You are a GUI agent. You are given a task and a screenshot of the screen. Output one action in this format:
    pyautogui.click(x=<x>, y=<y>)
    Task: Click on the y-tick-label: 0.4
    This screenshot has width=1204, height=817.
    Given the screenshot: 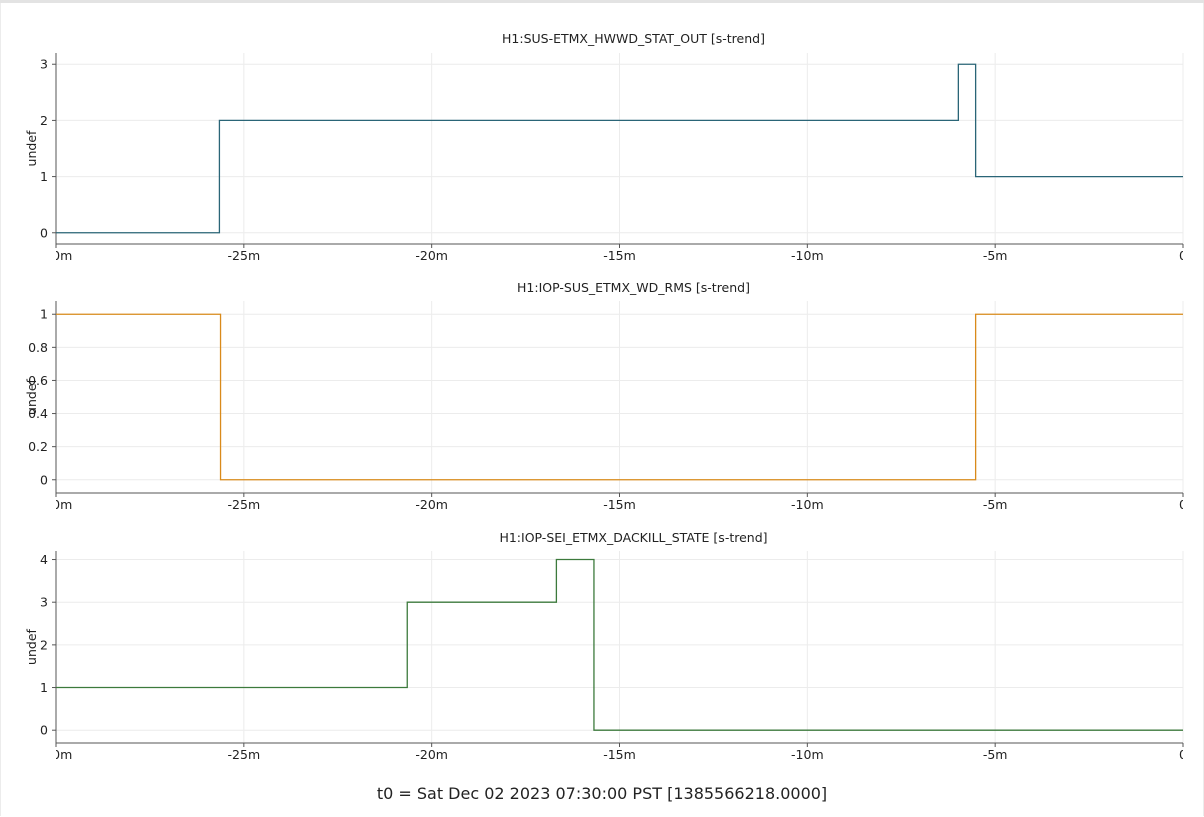 What is the action you would take?
    pyautogui.click(x=38, y=413)
    